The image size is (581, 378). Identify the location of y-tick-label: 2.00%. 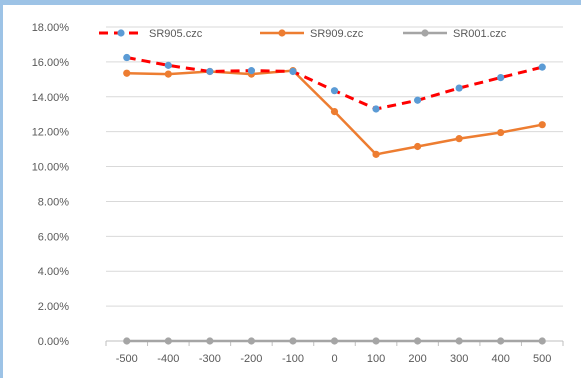
(53, 307).